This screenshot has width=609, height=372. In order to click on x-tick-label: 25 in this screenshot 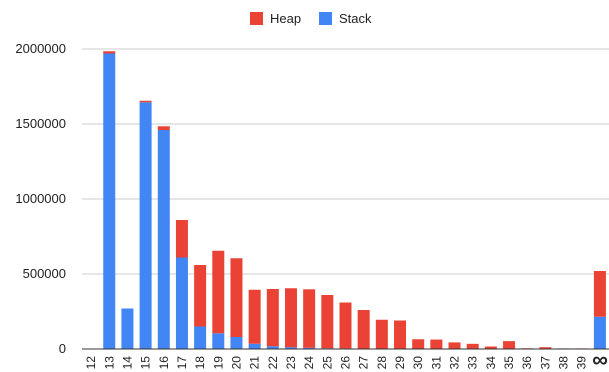, I will do `click(327, 363)`.